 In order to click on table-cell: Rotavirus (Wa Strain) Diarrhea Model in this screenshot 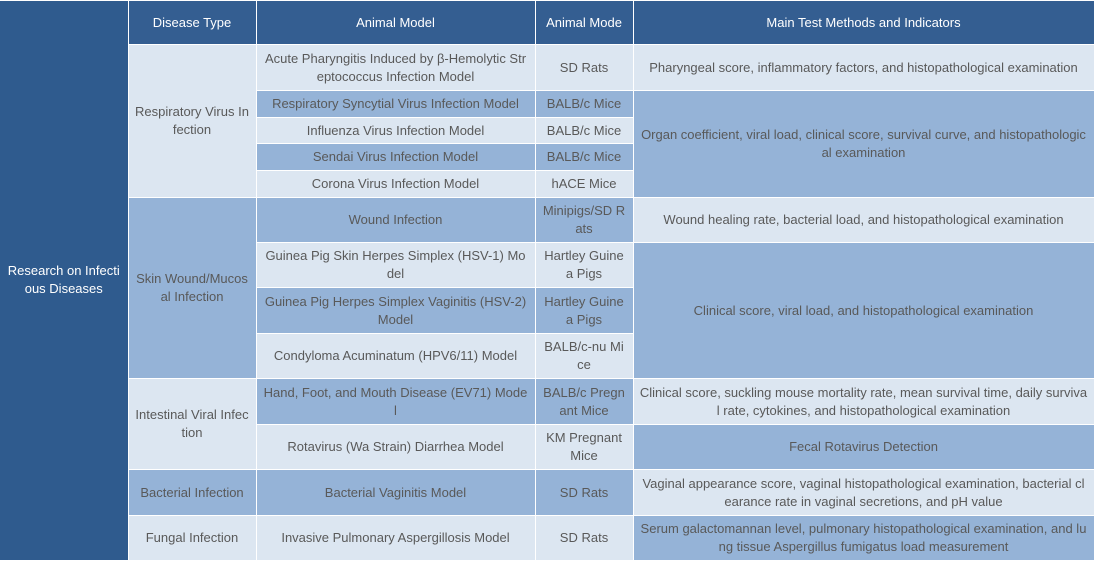, I will do `click(395, 447)`.